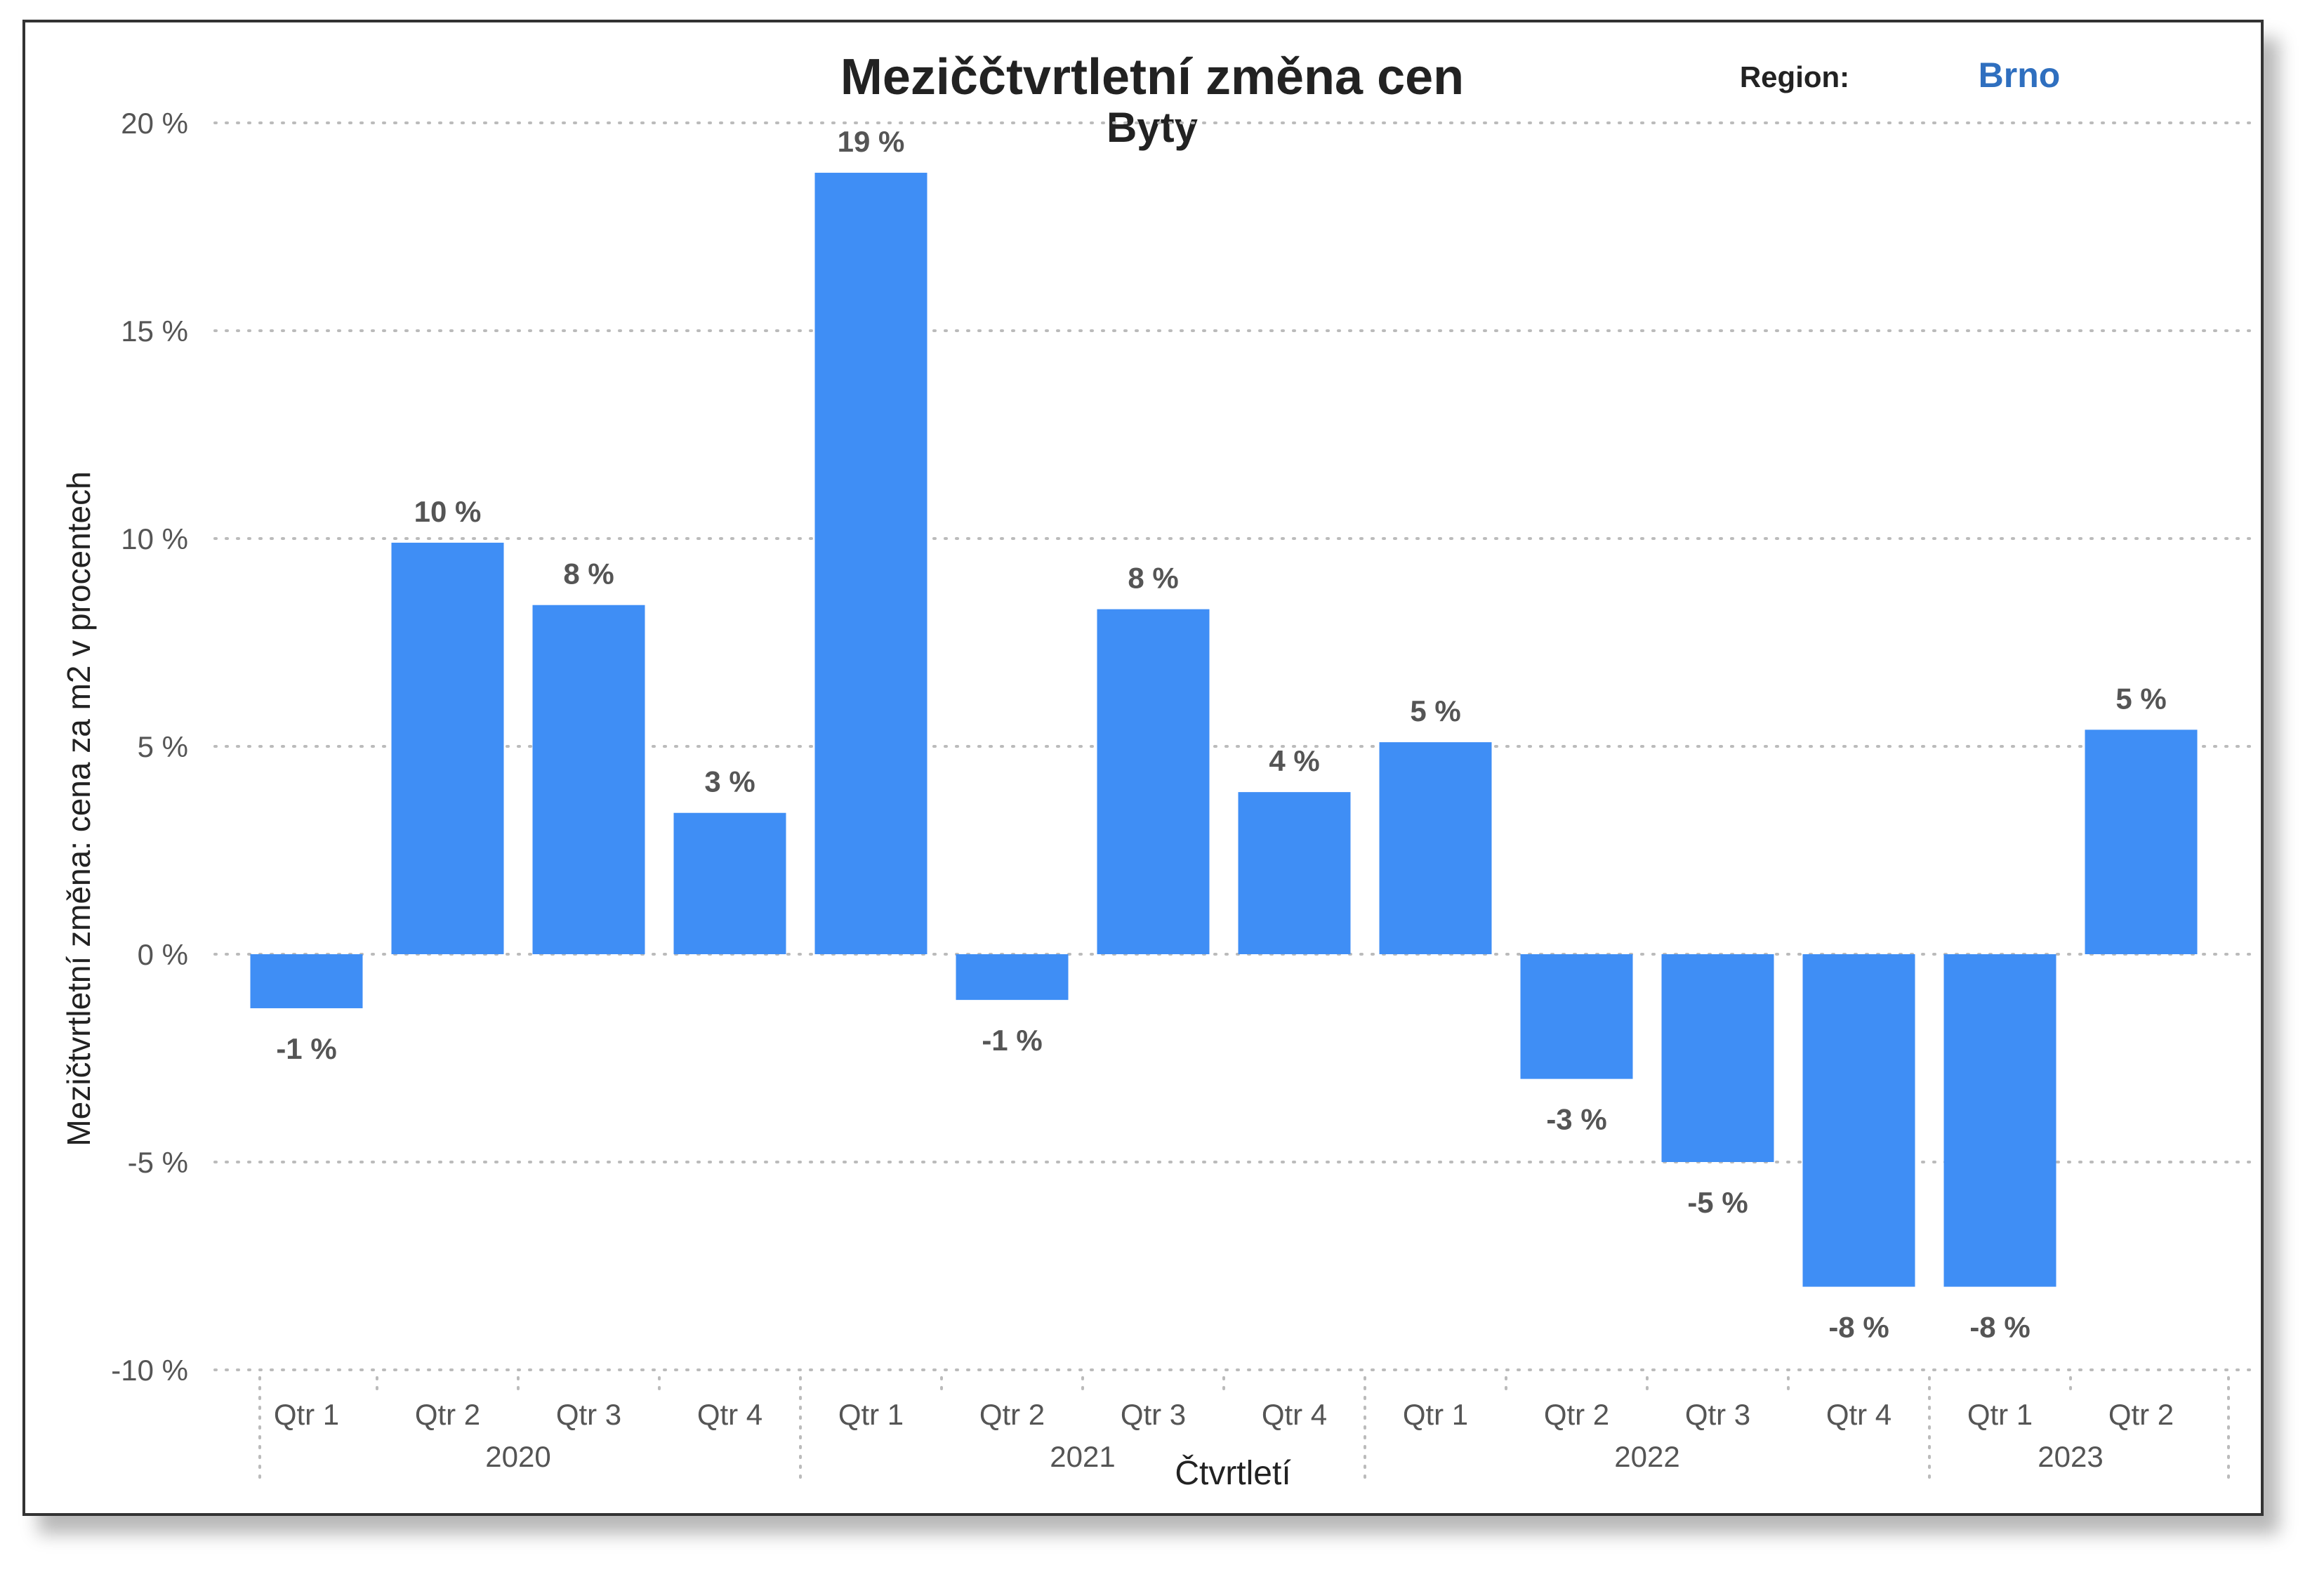  What do you see at coordinates (1294, 761) in the screenshot?
I see `data-label: 4 %` at bounding box center [1294, 761].